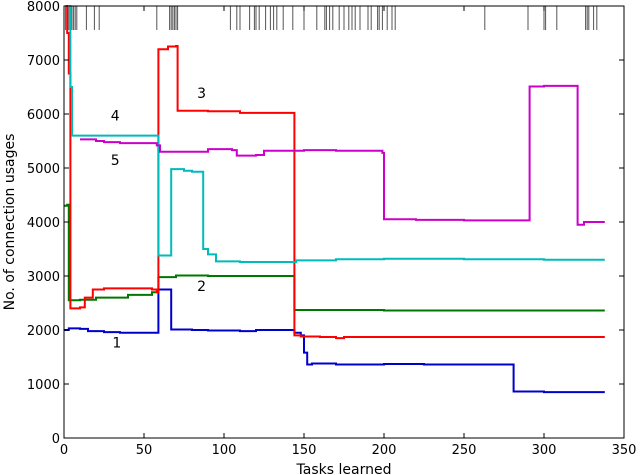 The height and width of the screenshot is (475, 640). I want to click on x-tick-label: 350, so click(624, 450).